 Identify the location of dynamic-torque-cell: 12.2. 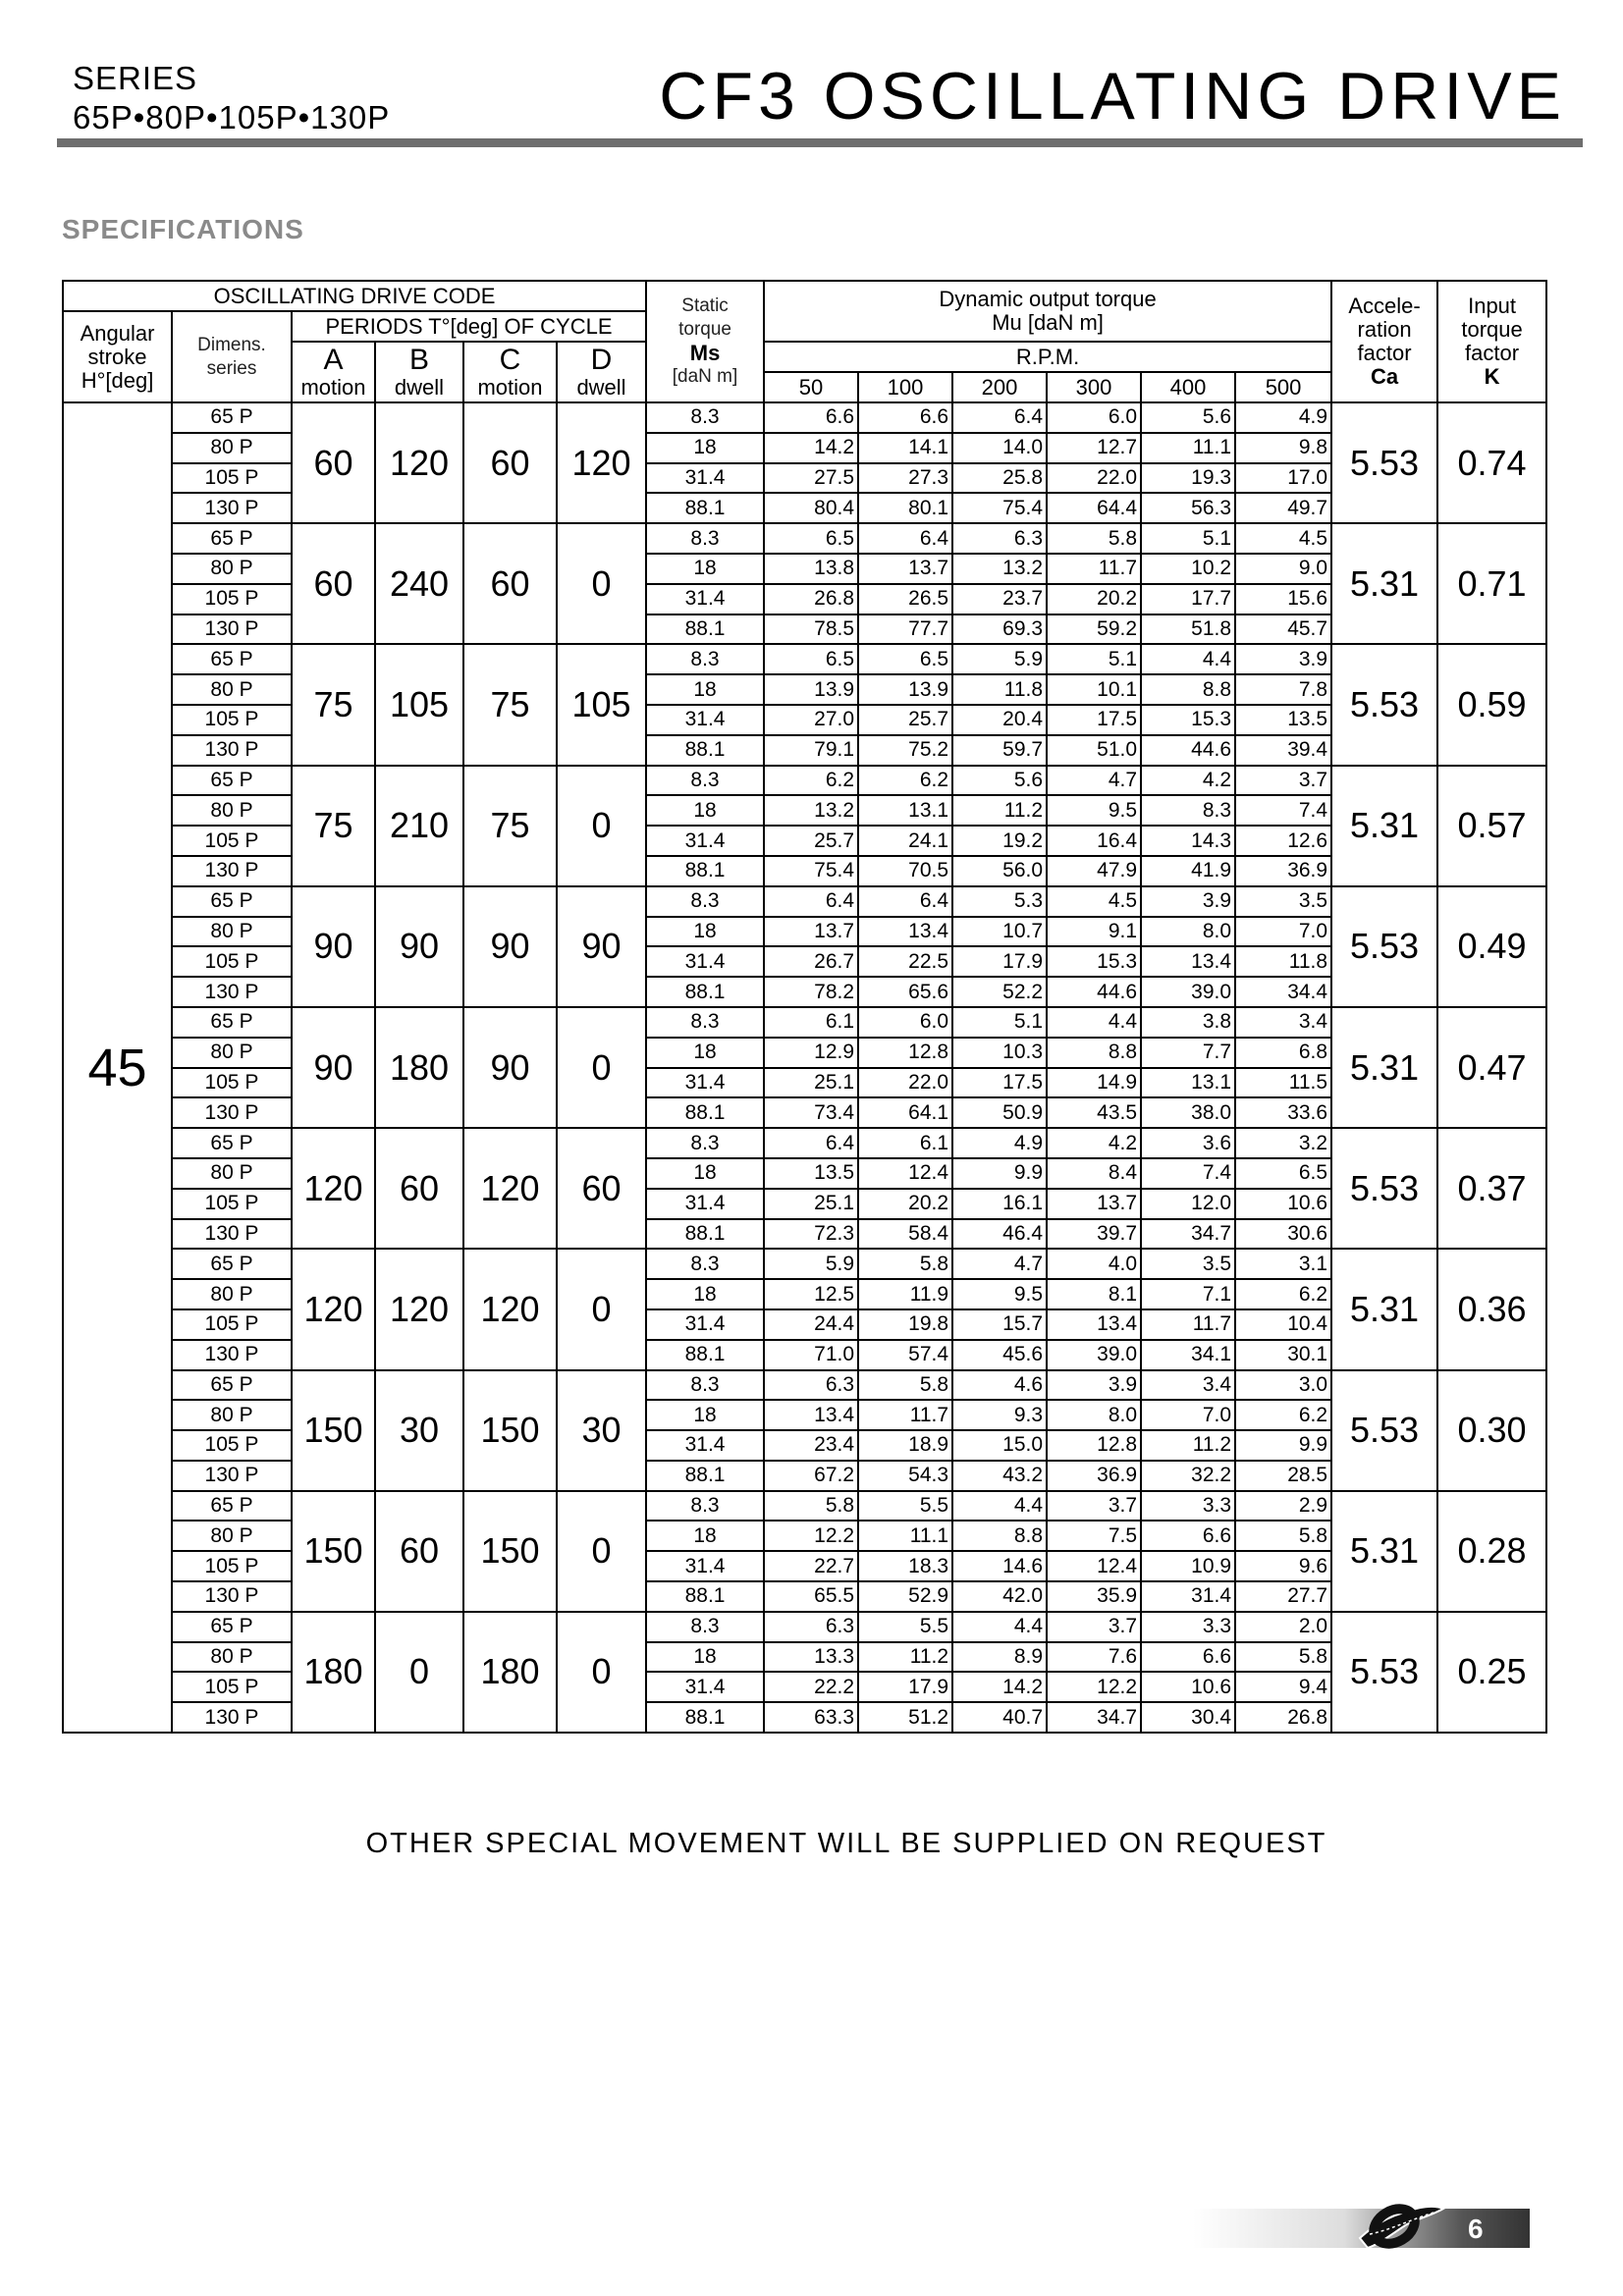
(1094, 1687).